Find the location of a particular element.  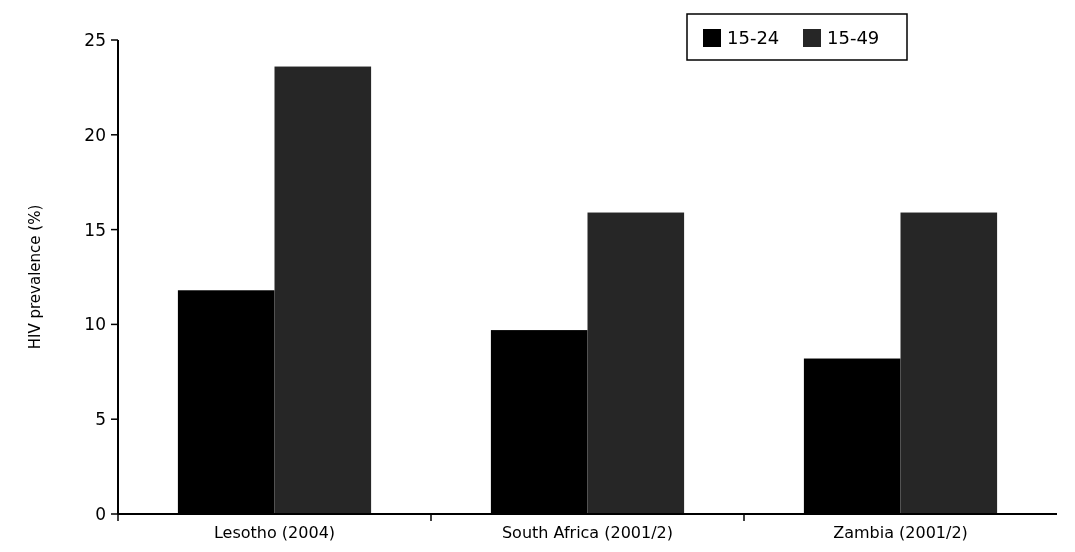

y-tick-label: 15 is located at coordinates (95, 229).